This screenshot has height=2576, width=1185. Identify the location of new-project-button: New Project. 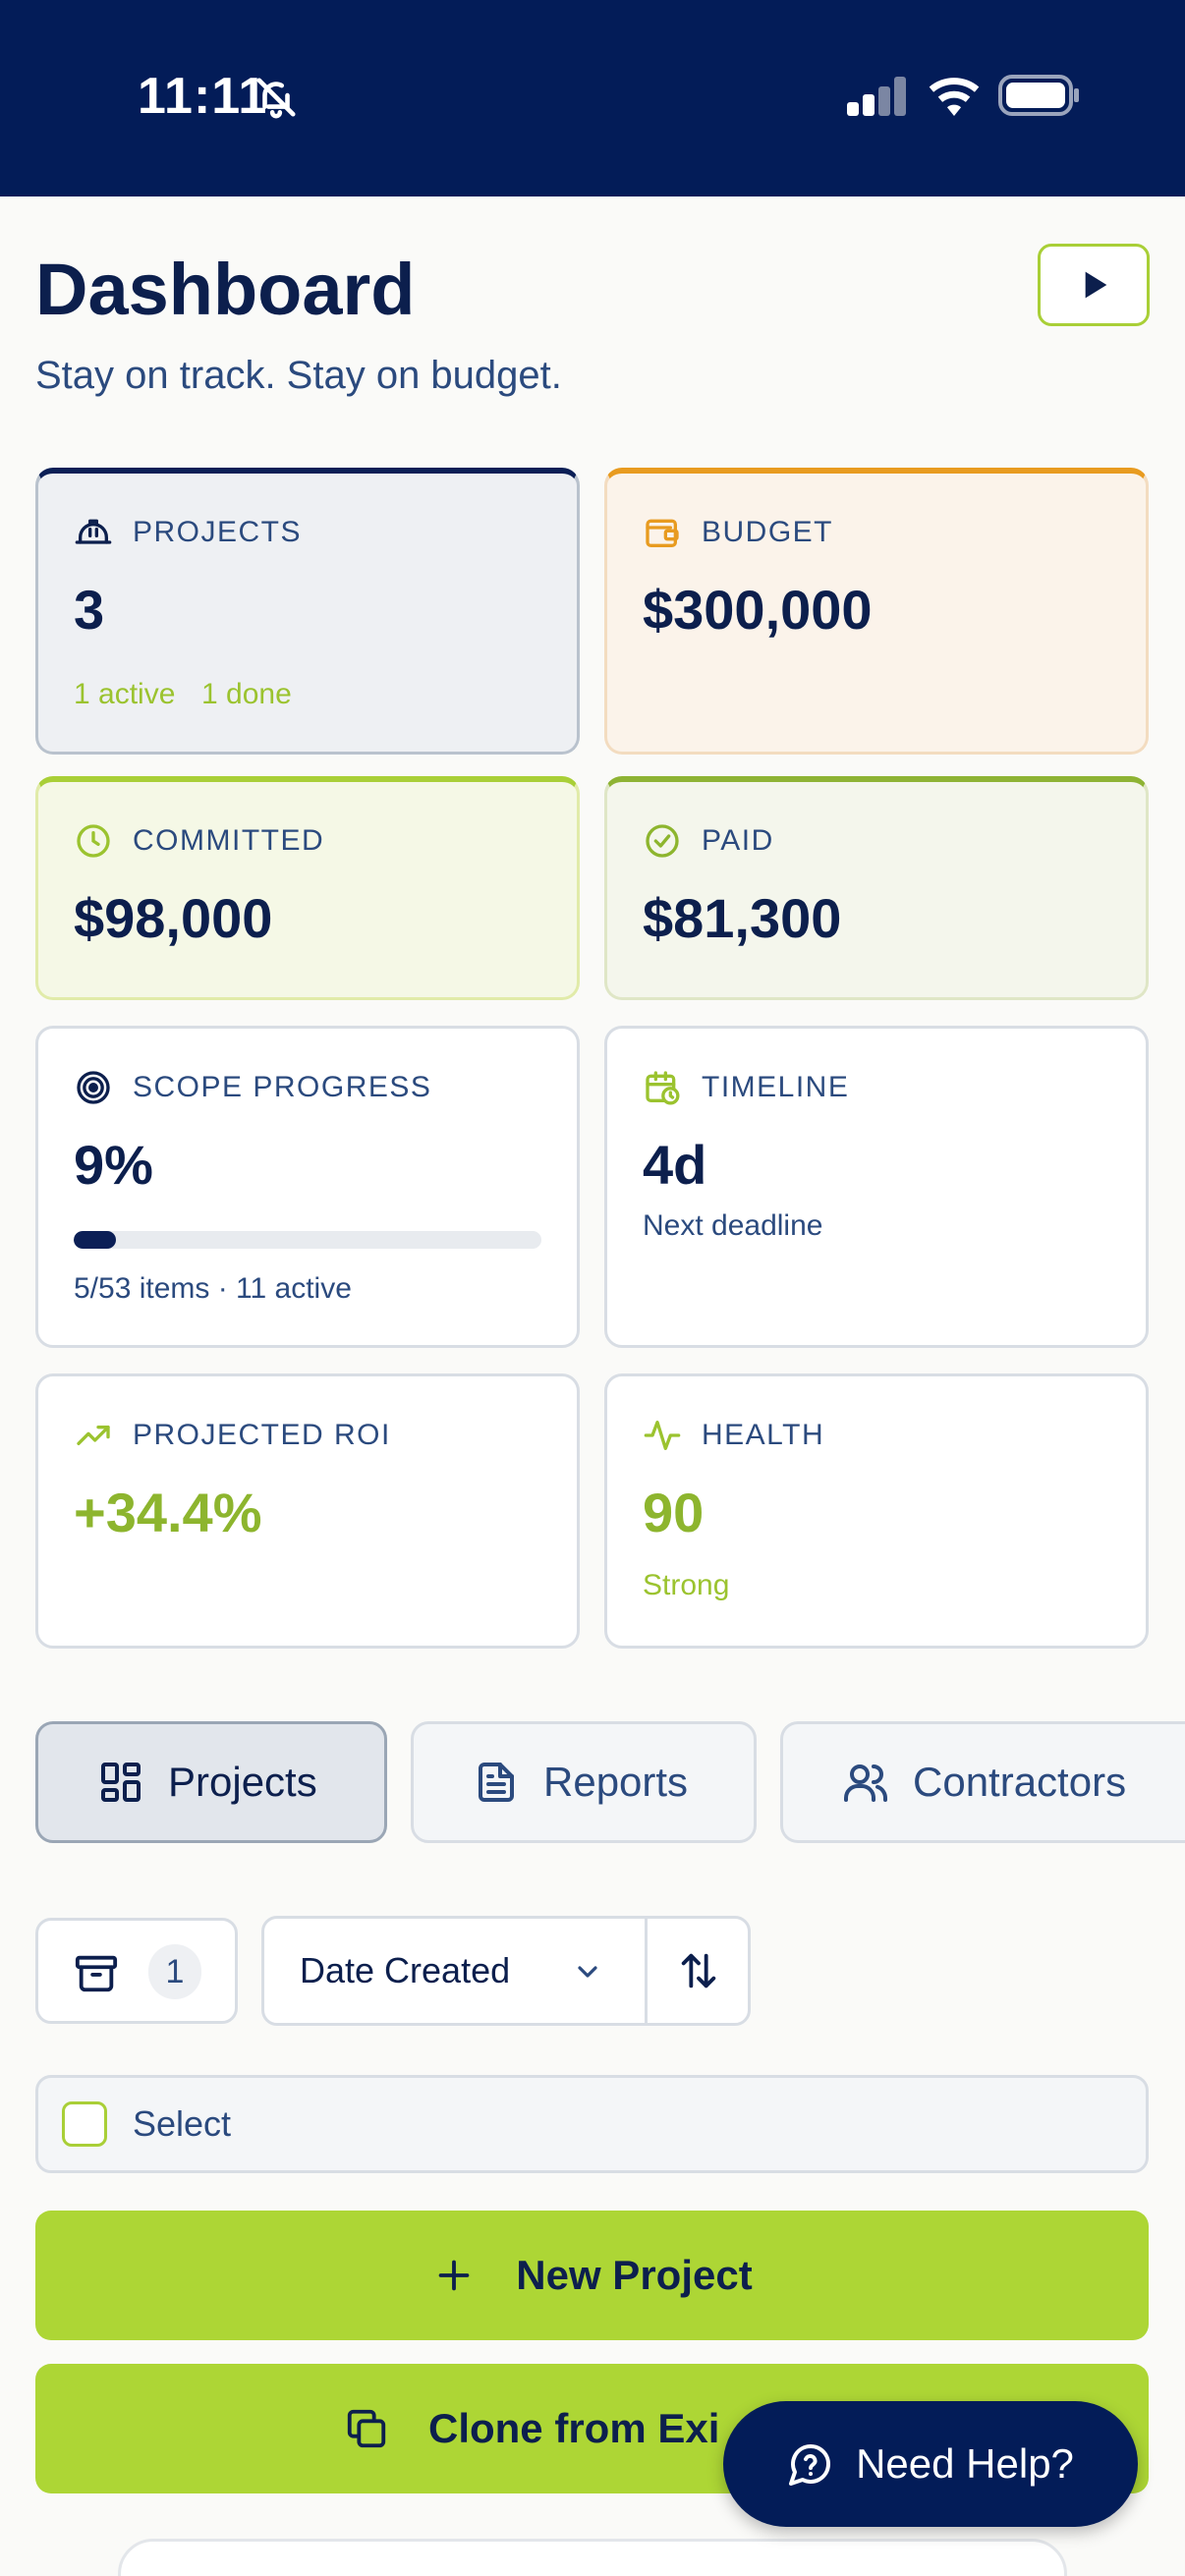
(592, 2275).